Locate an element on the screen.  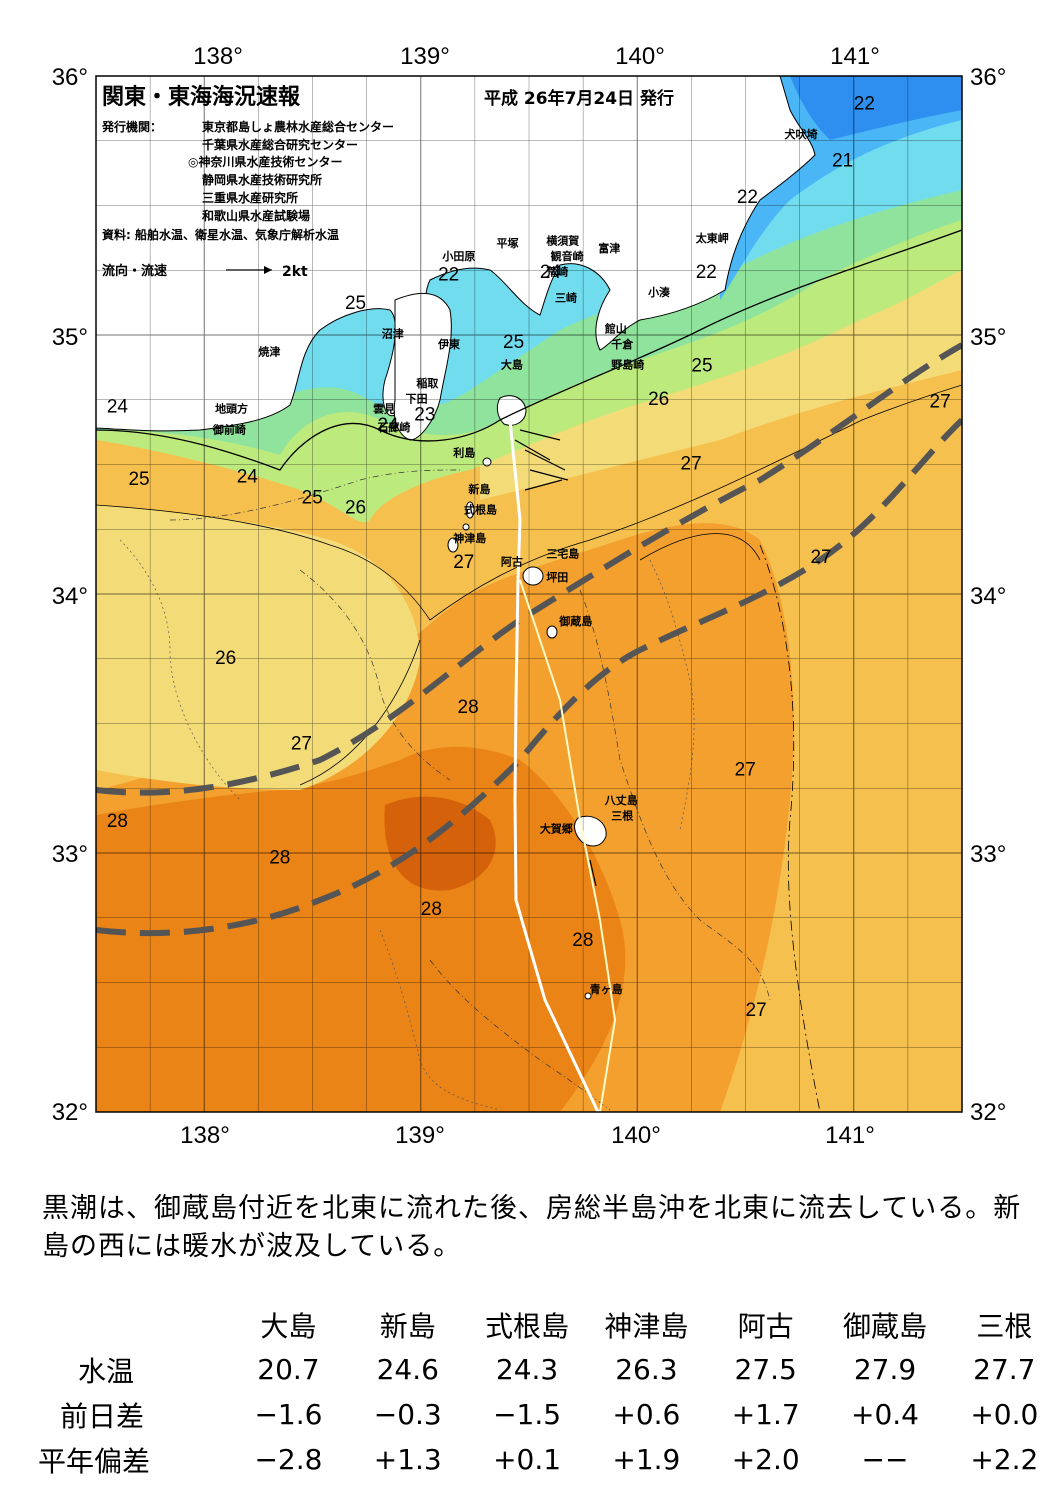
place-name: 御蔵島 is located at coordinates (575, 621).